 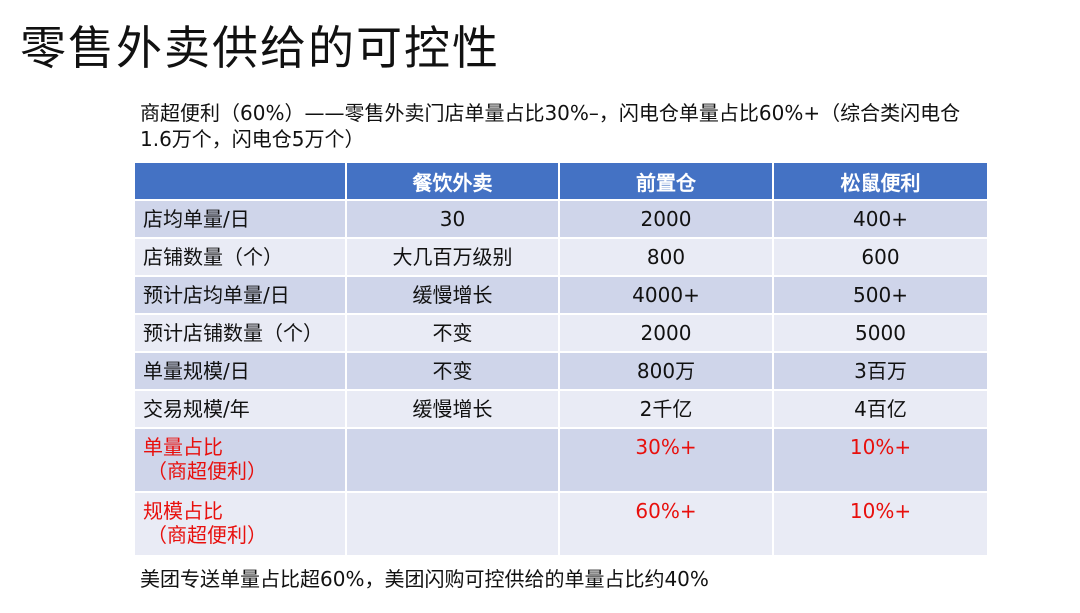 What do you see at coordinates (880, 333) in the screenshot?
I see `table-cell: 5000` at bounding box center [880, 333].